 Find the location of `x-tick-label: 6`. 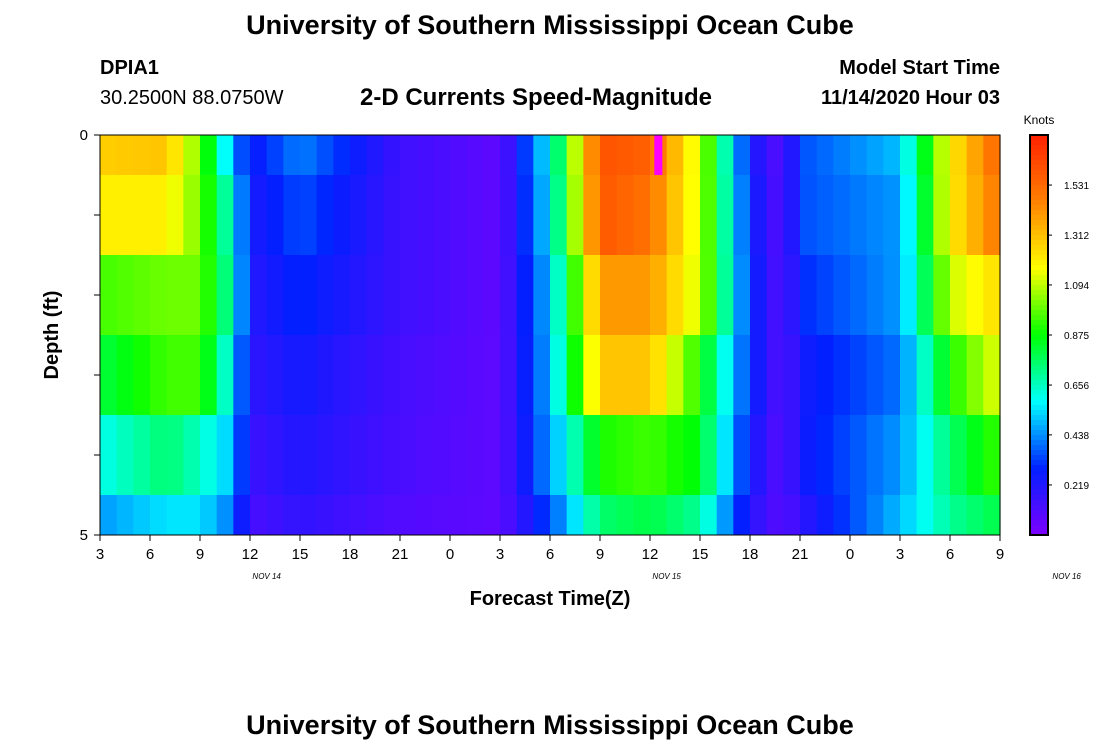

x-tick-label: 6 is located at coordinates (550, 554).